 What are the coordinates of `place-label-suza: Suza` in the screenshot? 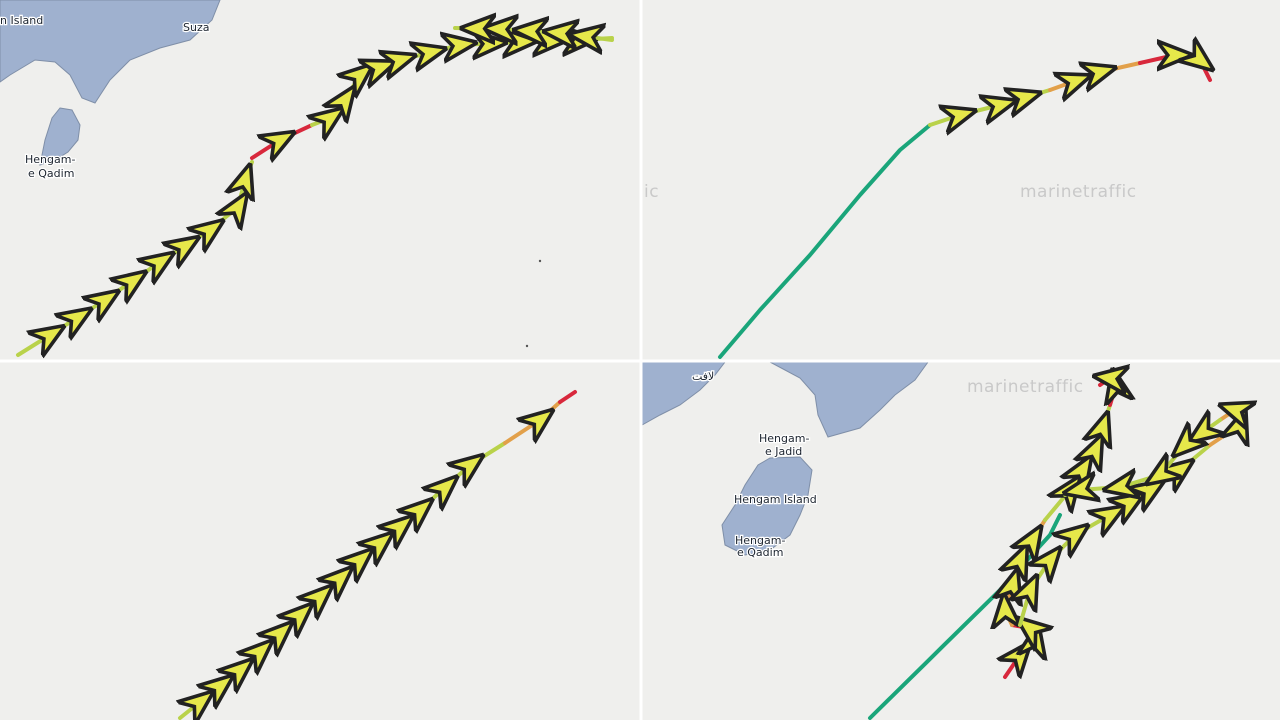 It's located at (196, 27).